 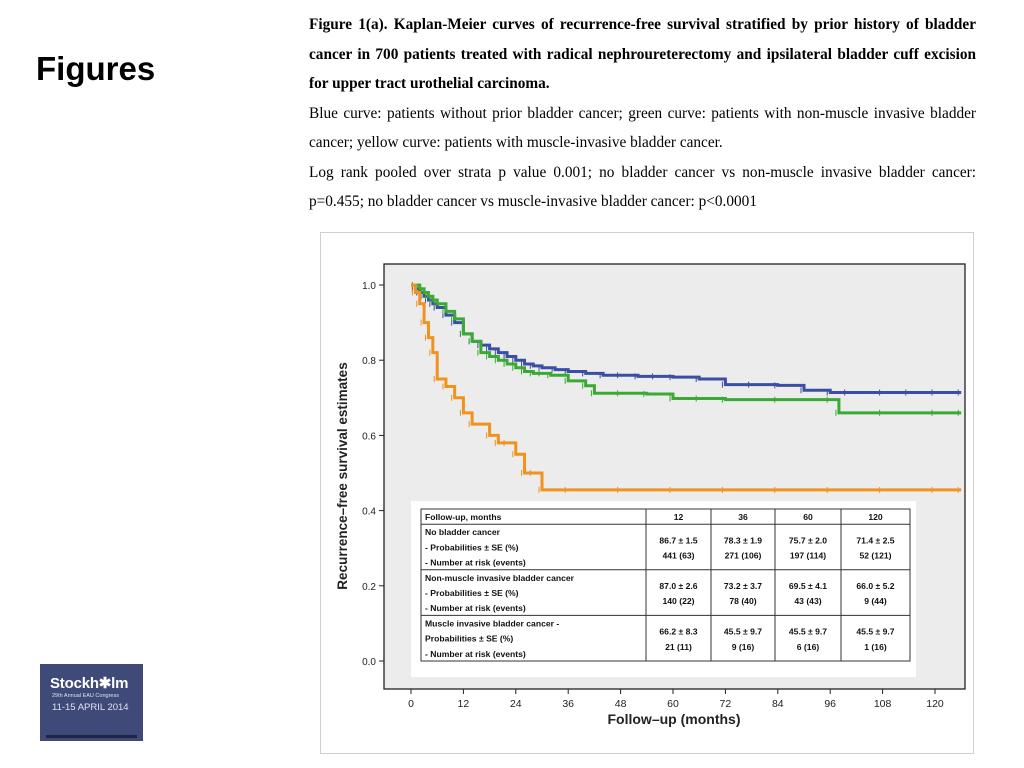 I want to click on x-tick-label: 108, so click(x=883, y=704).